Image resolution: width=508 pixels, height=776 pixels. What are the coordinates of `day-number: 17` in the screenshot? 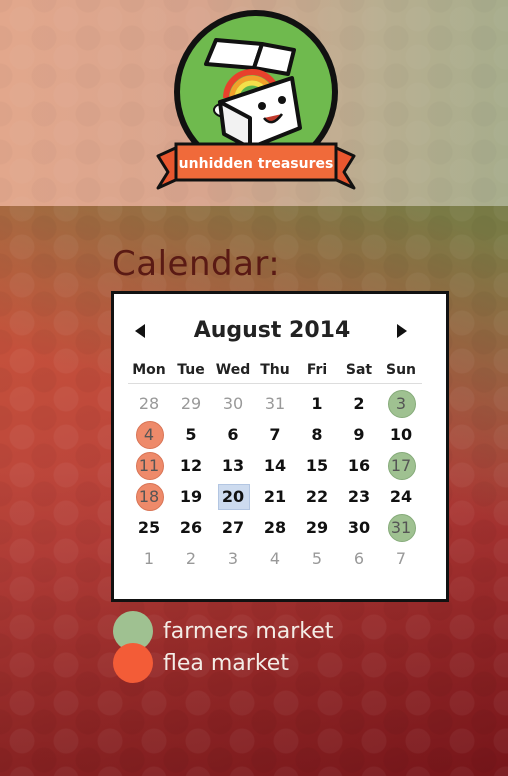 It's located at (401, 465).